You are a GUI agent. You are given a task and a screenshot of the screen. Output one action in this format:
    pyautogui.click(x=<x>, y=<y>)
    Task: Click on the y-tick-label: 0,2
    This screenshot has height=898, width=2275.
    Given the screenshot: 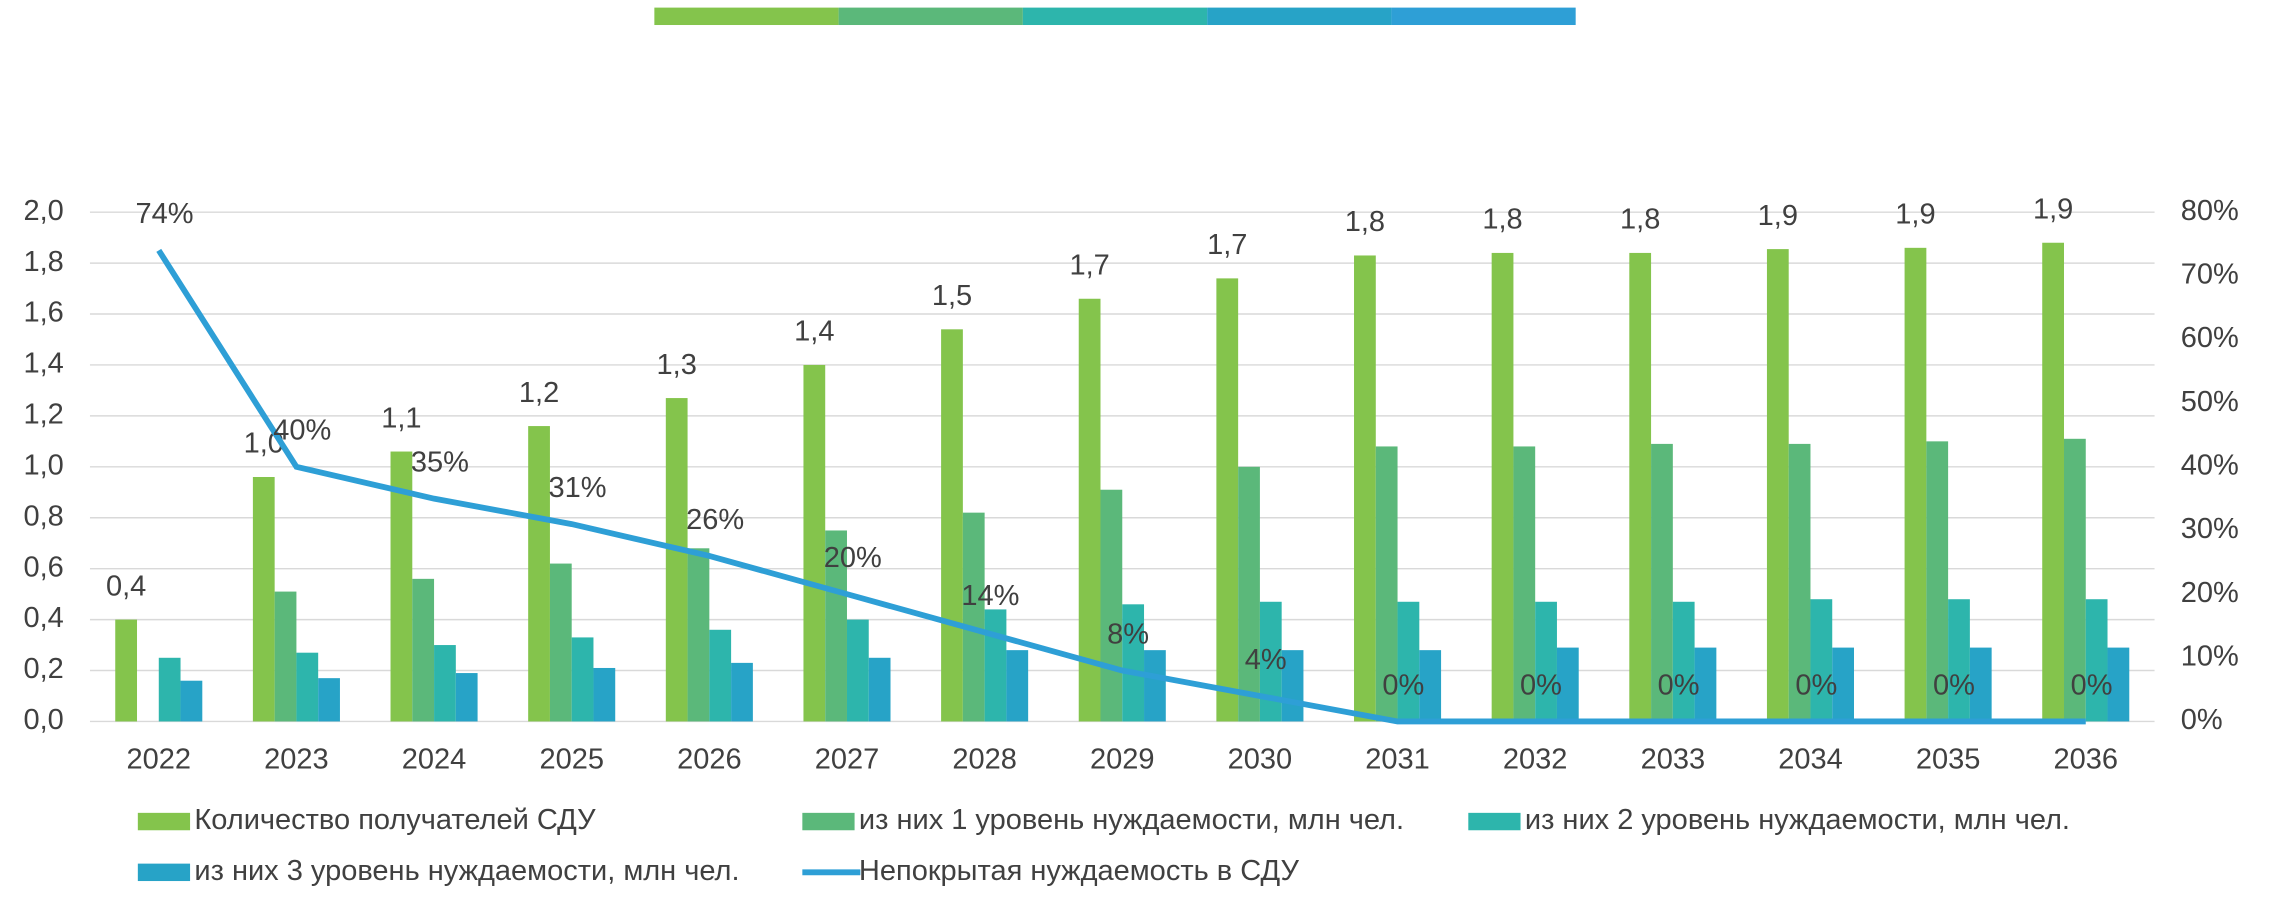 What is the action you would take?
    pyautogui.click(x=44, y=669)
    